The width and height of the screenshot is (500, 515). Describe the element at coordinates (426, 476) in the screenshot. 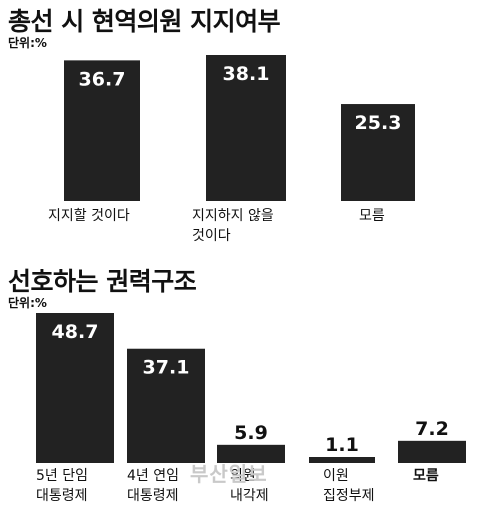

I see `chart2-category-label: 모름` at that location.